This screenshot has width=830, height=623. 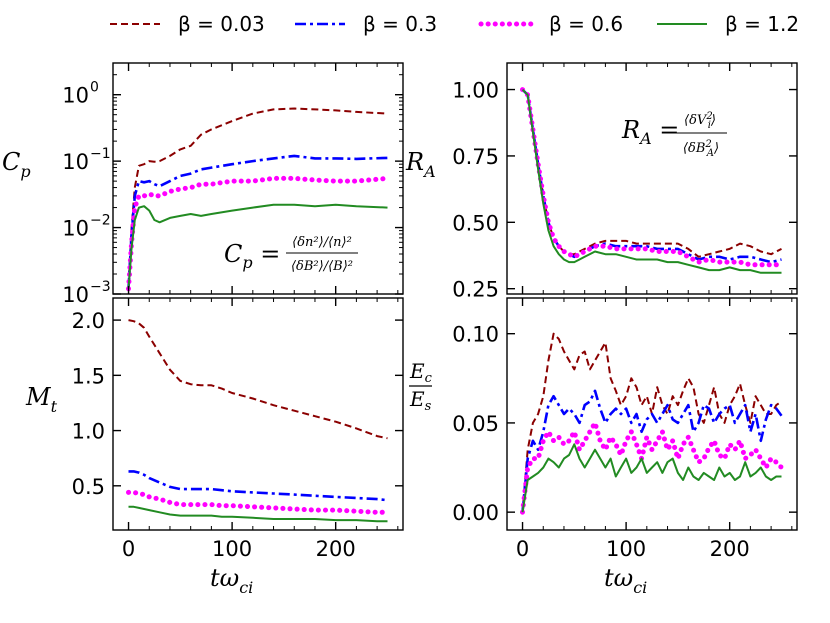 What do you see at coordinates (41, 399) in the screenshot?
I see `y-axis-label-mt: Mt` at bounding box center [41, 399].